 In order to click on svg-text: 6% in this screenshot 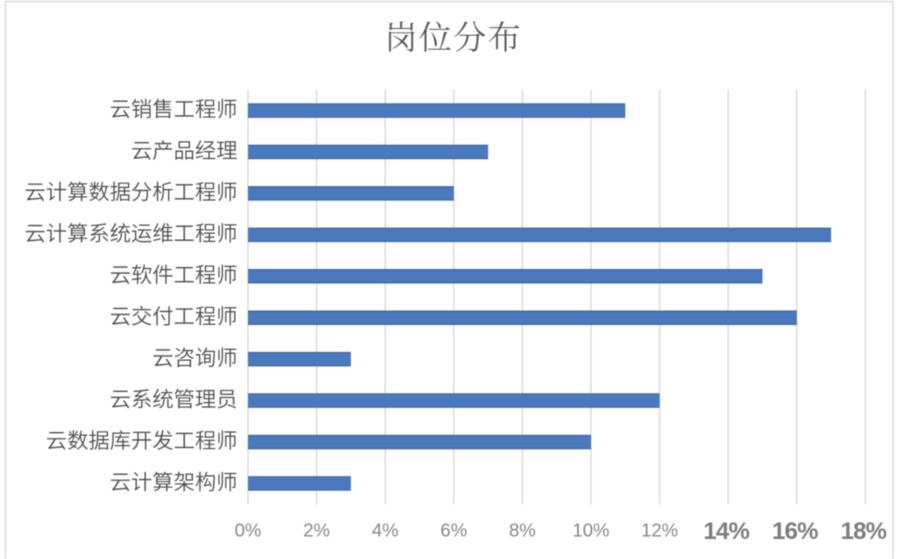, I will do `click(453, 530)`.